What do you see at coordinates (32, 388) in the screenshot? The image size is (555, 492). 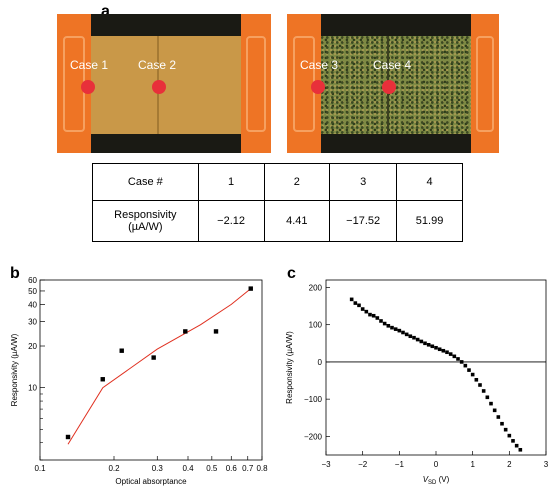 I see `y-tick-label: 10` at bounding box center [32, 388].